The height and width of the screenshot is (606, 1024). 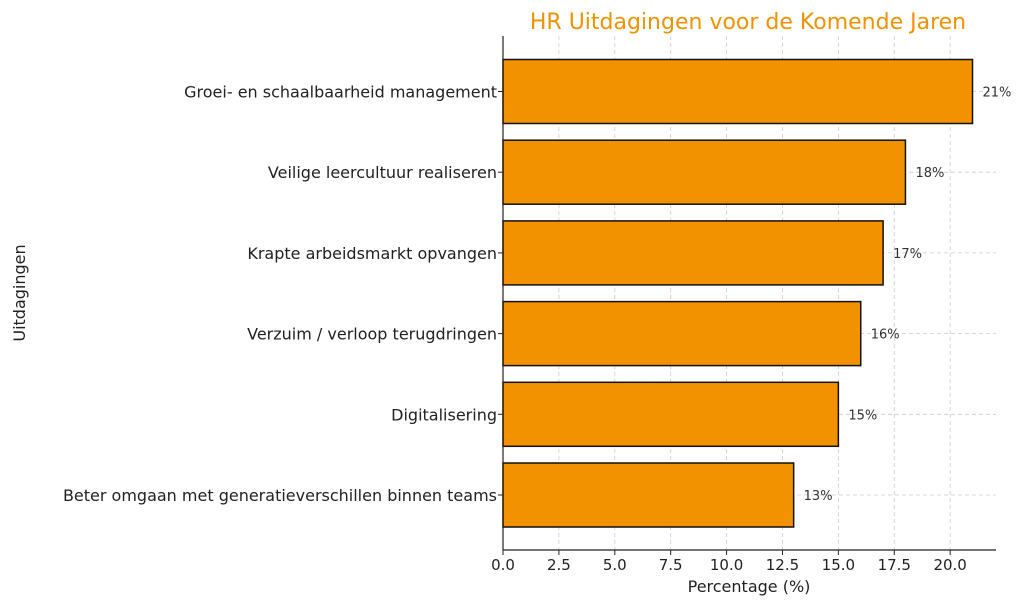 What do you see at coordinates (671, 565) in the screenshot?
I see `x-tick-label: 7.5` at bounding box center [671, 565].